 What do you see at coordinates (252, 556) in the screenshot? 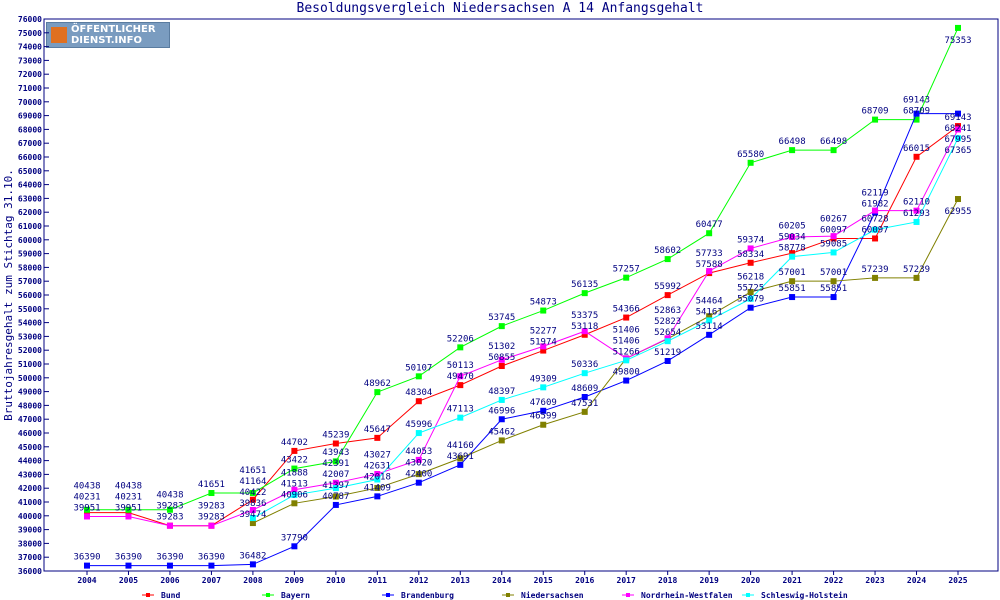
I see `data-label: 36482` at bounding box center [252, 556].